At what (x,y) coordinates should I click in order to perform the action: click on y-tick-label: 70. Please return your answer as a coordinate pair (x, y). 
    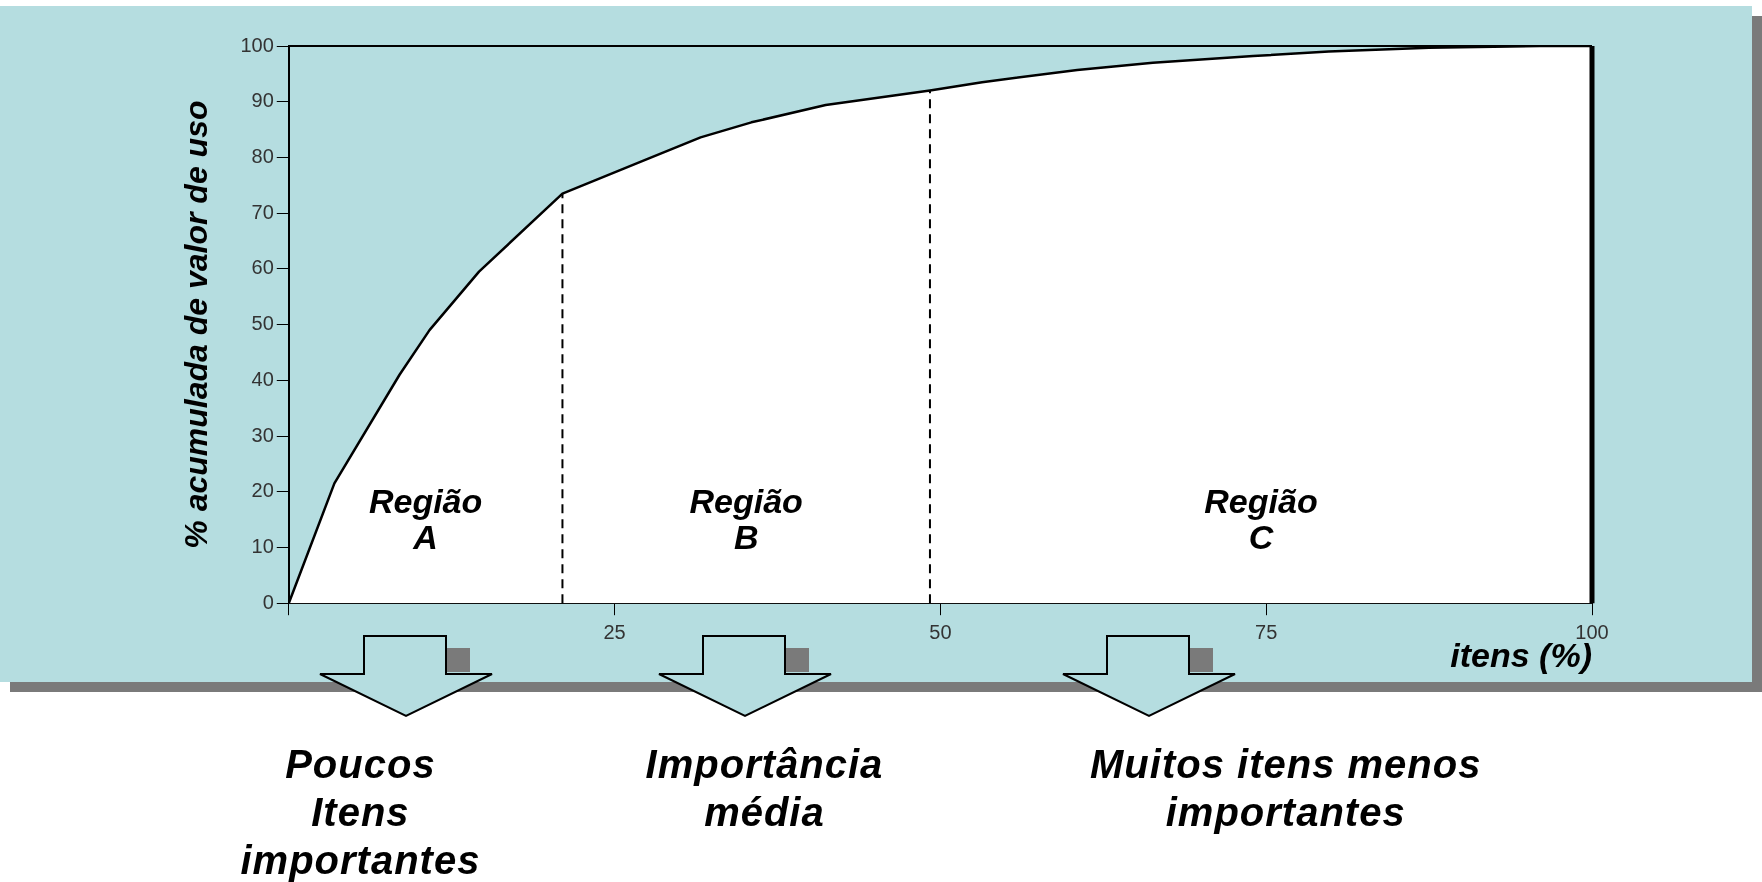
    Looking at the image, I should click on (262, 211).